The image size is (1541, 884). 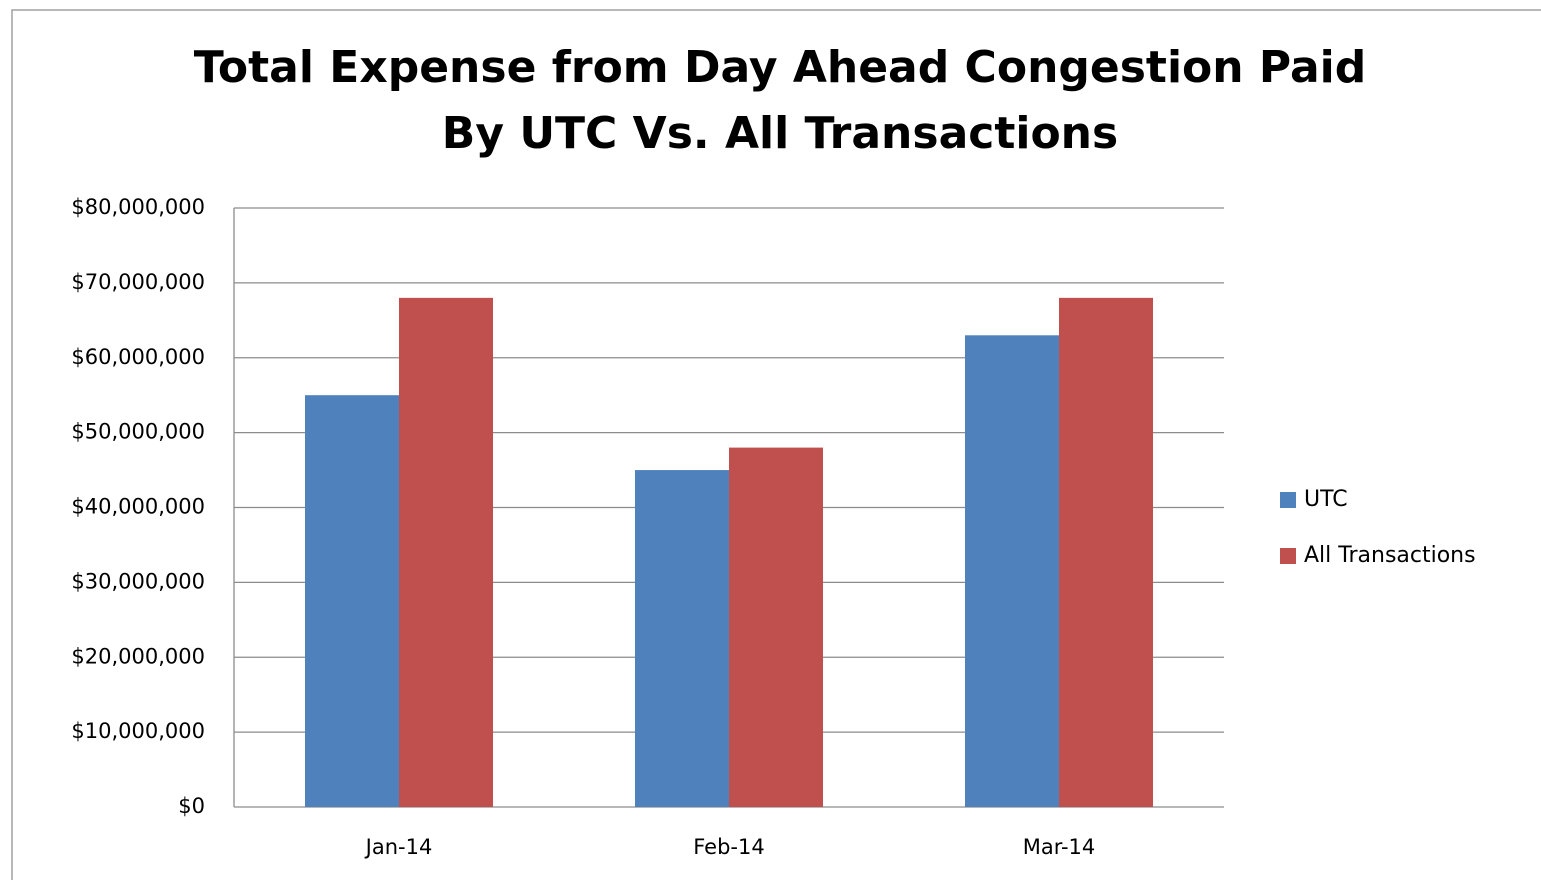 I want to click on y-tick-label: $50,000,000, so click(x=138, y=432).